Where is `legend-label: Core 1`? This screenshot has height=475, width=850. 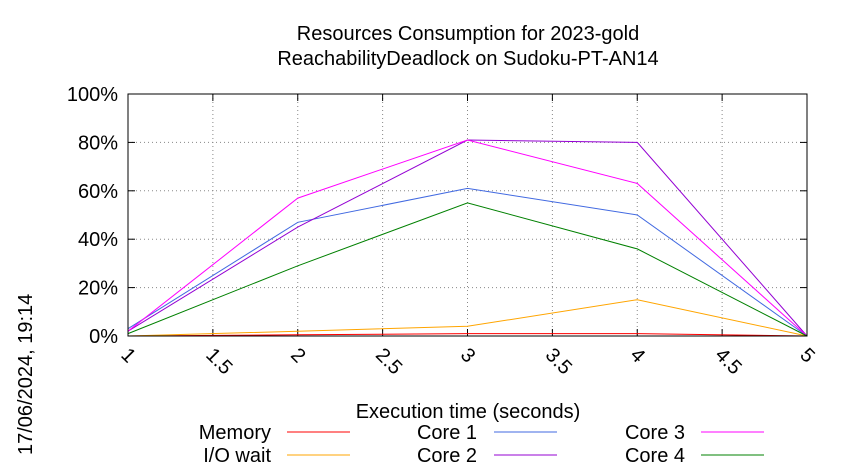
legend-label: Core 1 is located at coordinates (447, 433).